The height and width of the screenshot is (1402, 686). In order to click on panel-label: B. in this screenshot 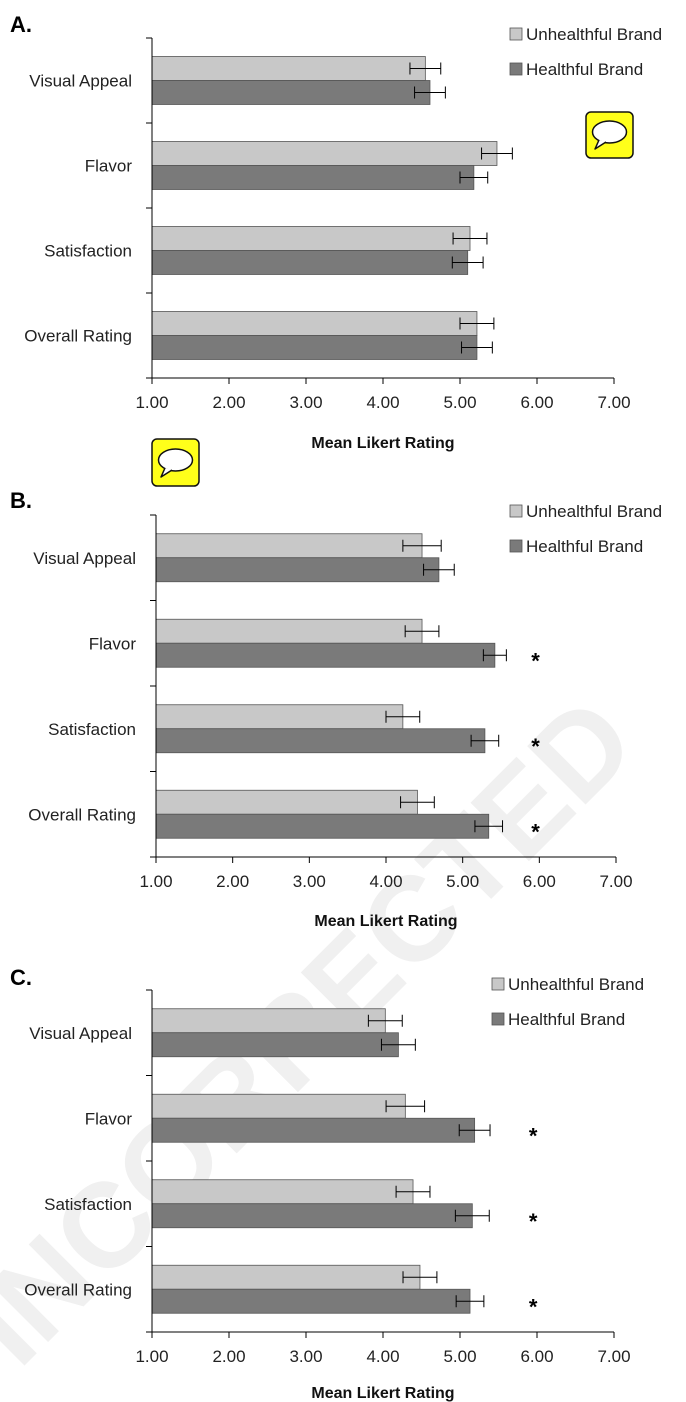, I will do `click(21, 500)`.